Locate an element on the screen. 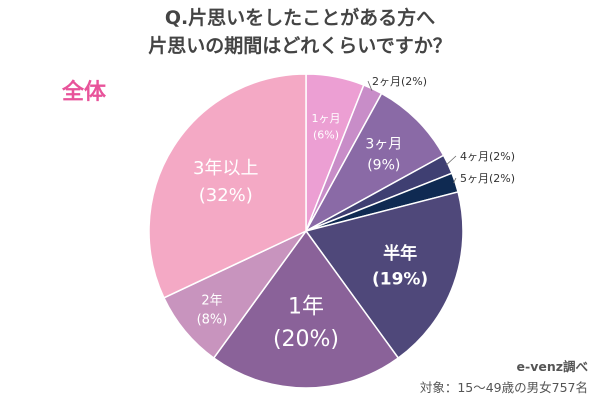  slice-pct-7: (20%) is located at coordinates (306, 339).